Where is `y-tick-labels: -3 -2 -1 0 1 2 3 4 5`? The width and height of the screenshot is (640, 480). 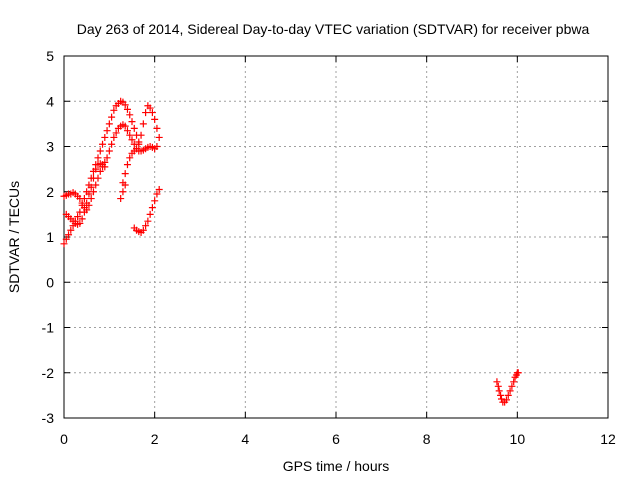 y-tick-labels: -3 -2 -1 0 1 2 3 4 5 is located at coordinates (48, 237).